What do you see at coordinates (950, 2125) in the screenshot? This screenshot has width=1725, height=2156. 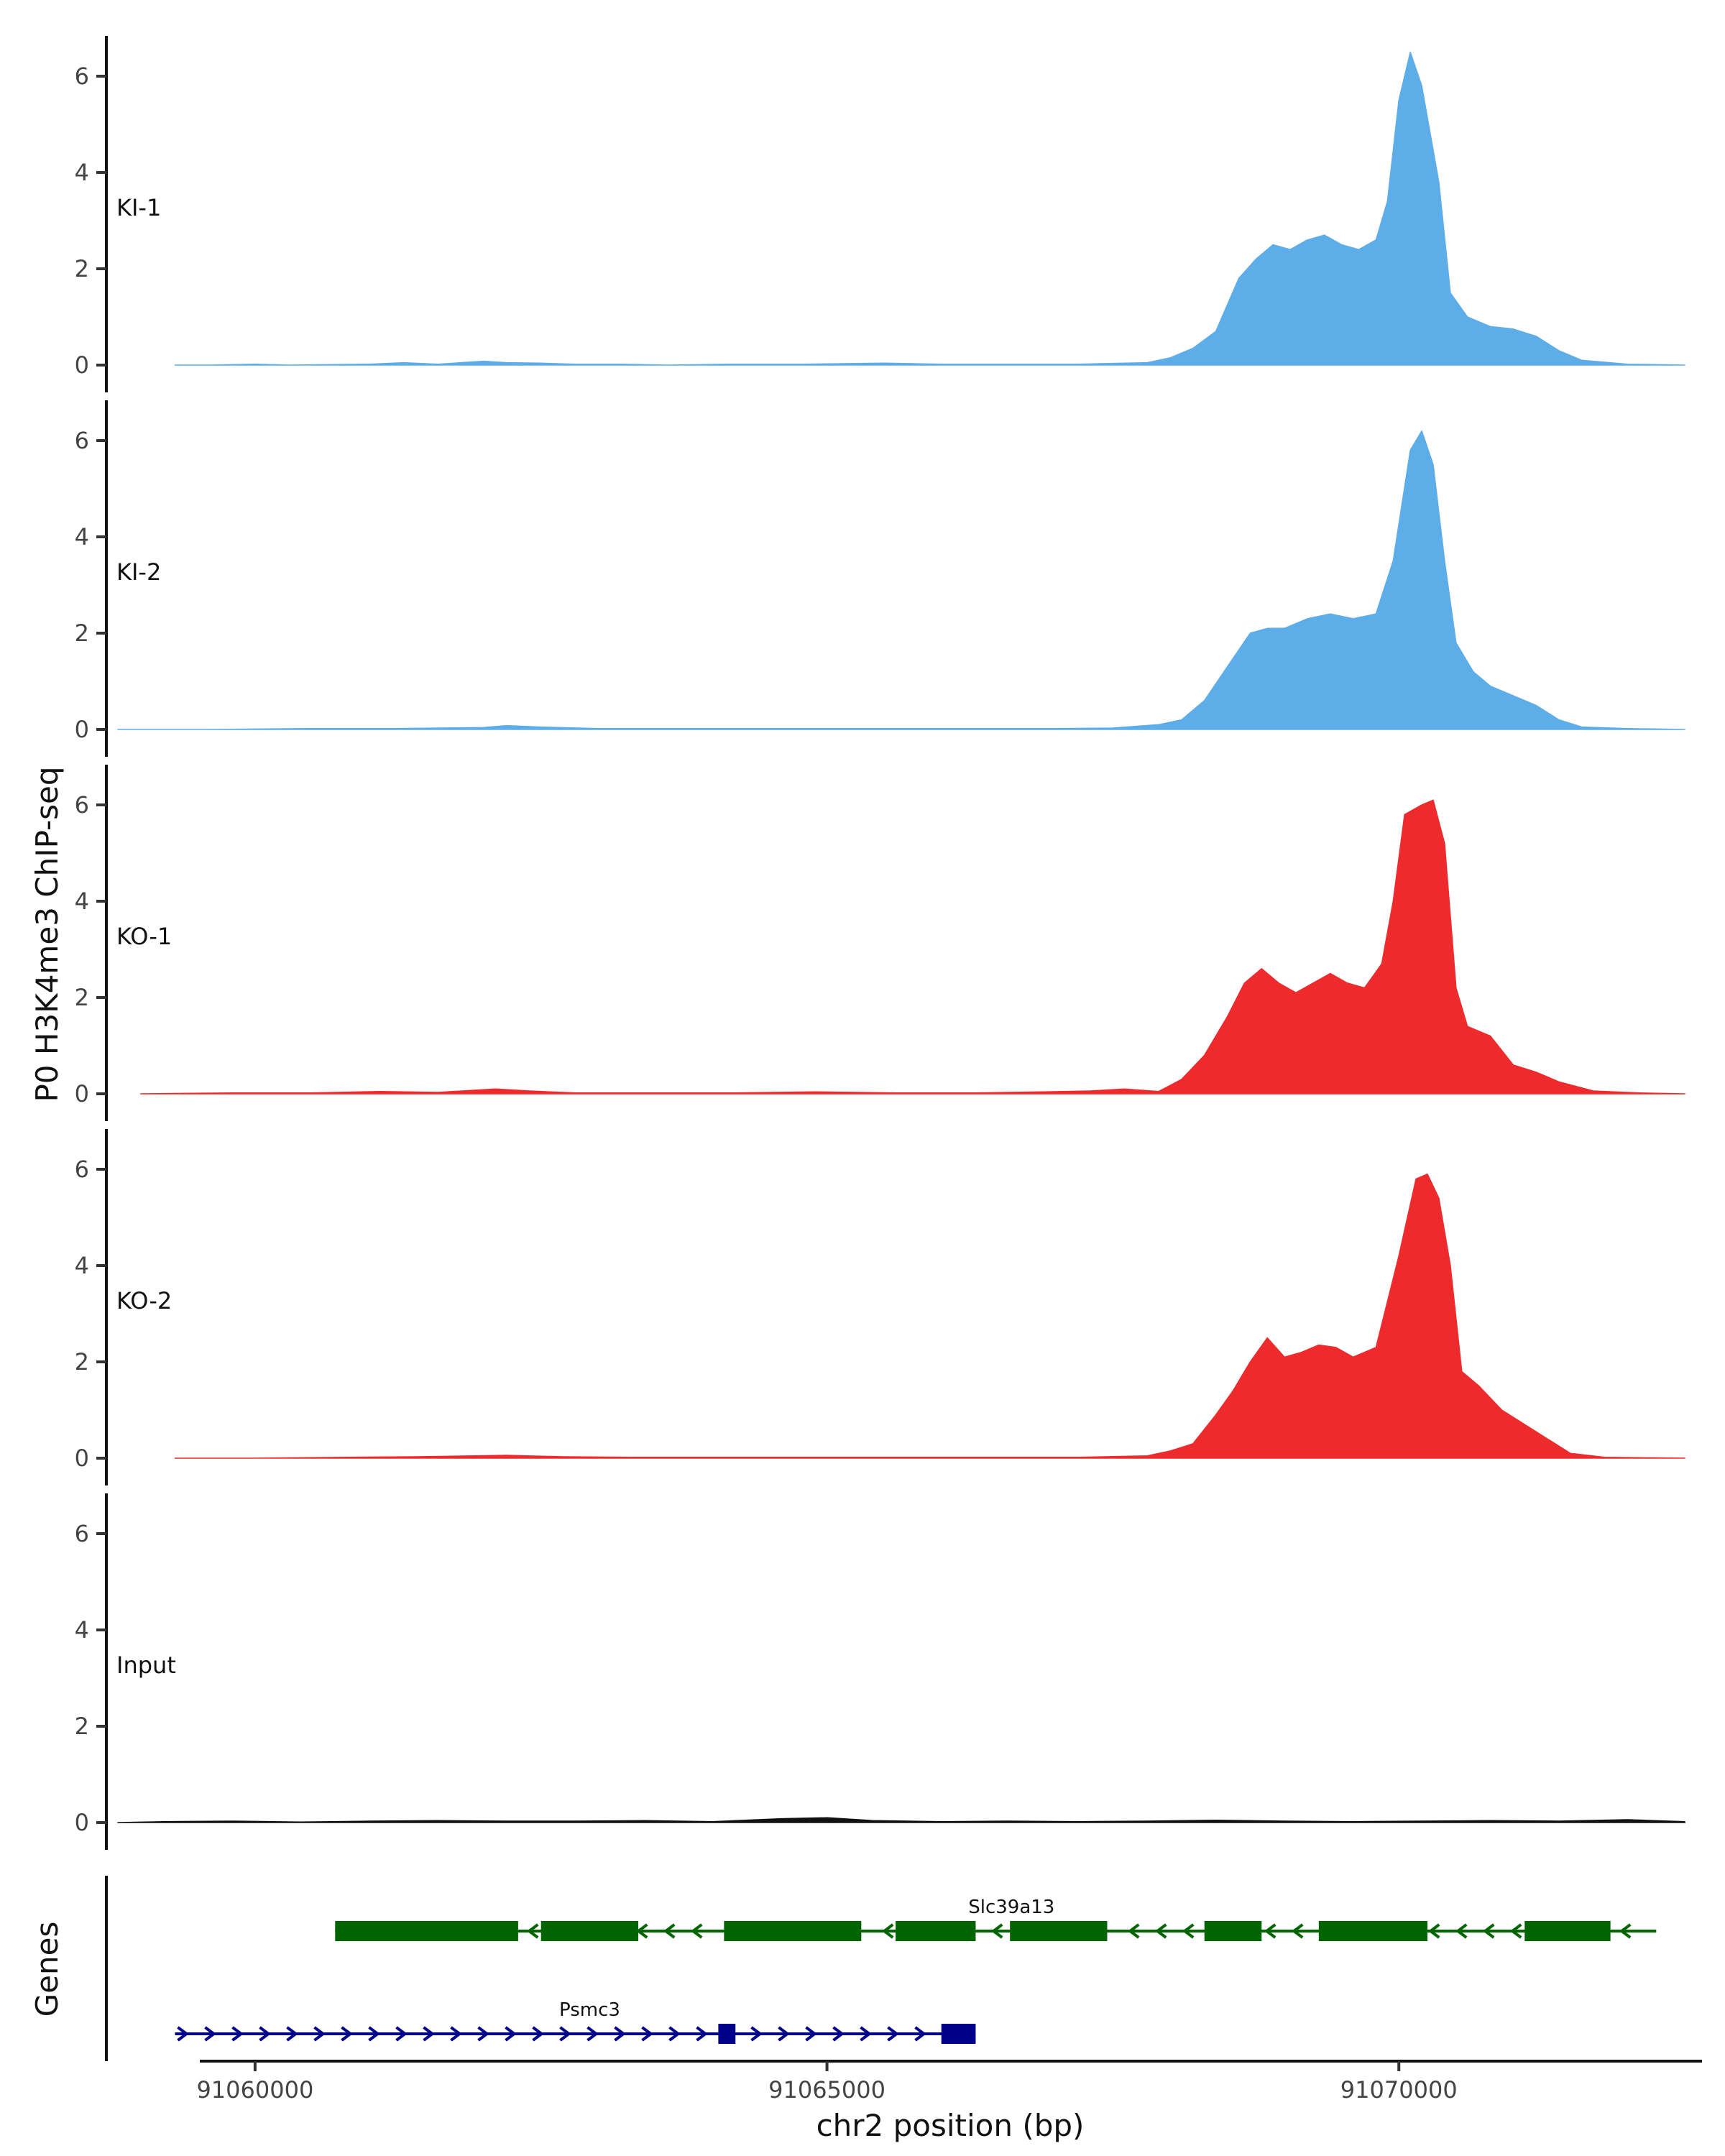 I see `x-axis-title: chr2 position (bp)` at bounding box center [950, 2125].